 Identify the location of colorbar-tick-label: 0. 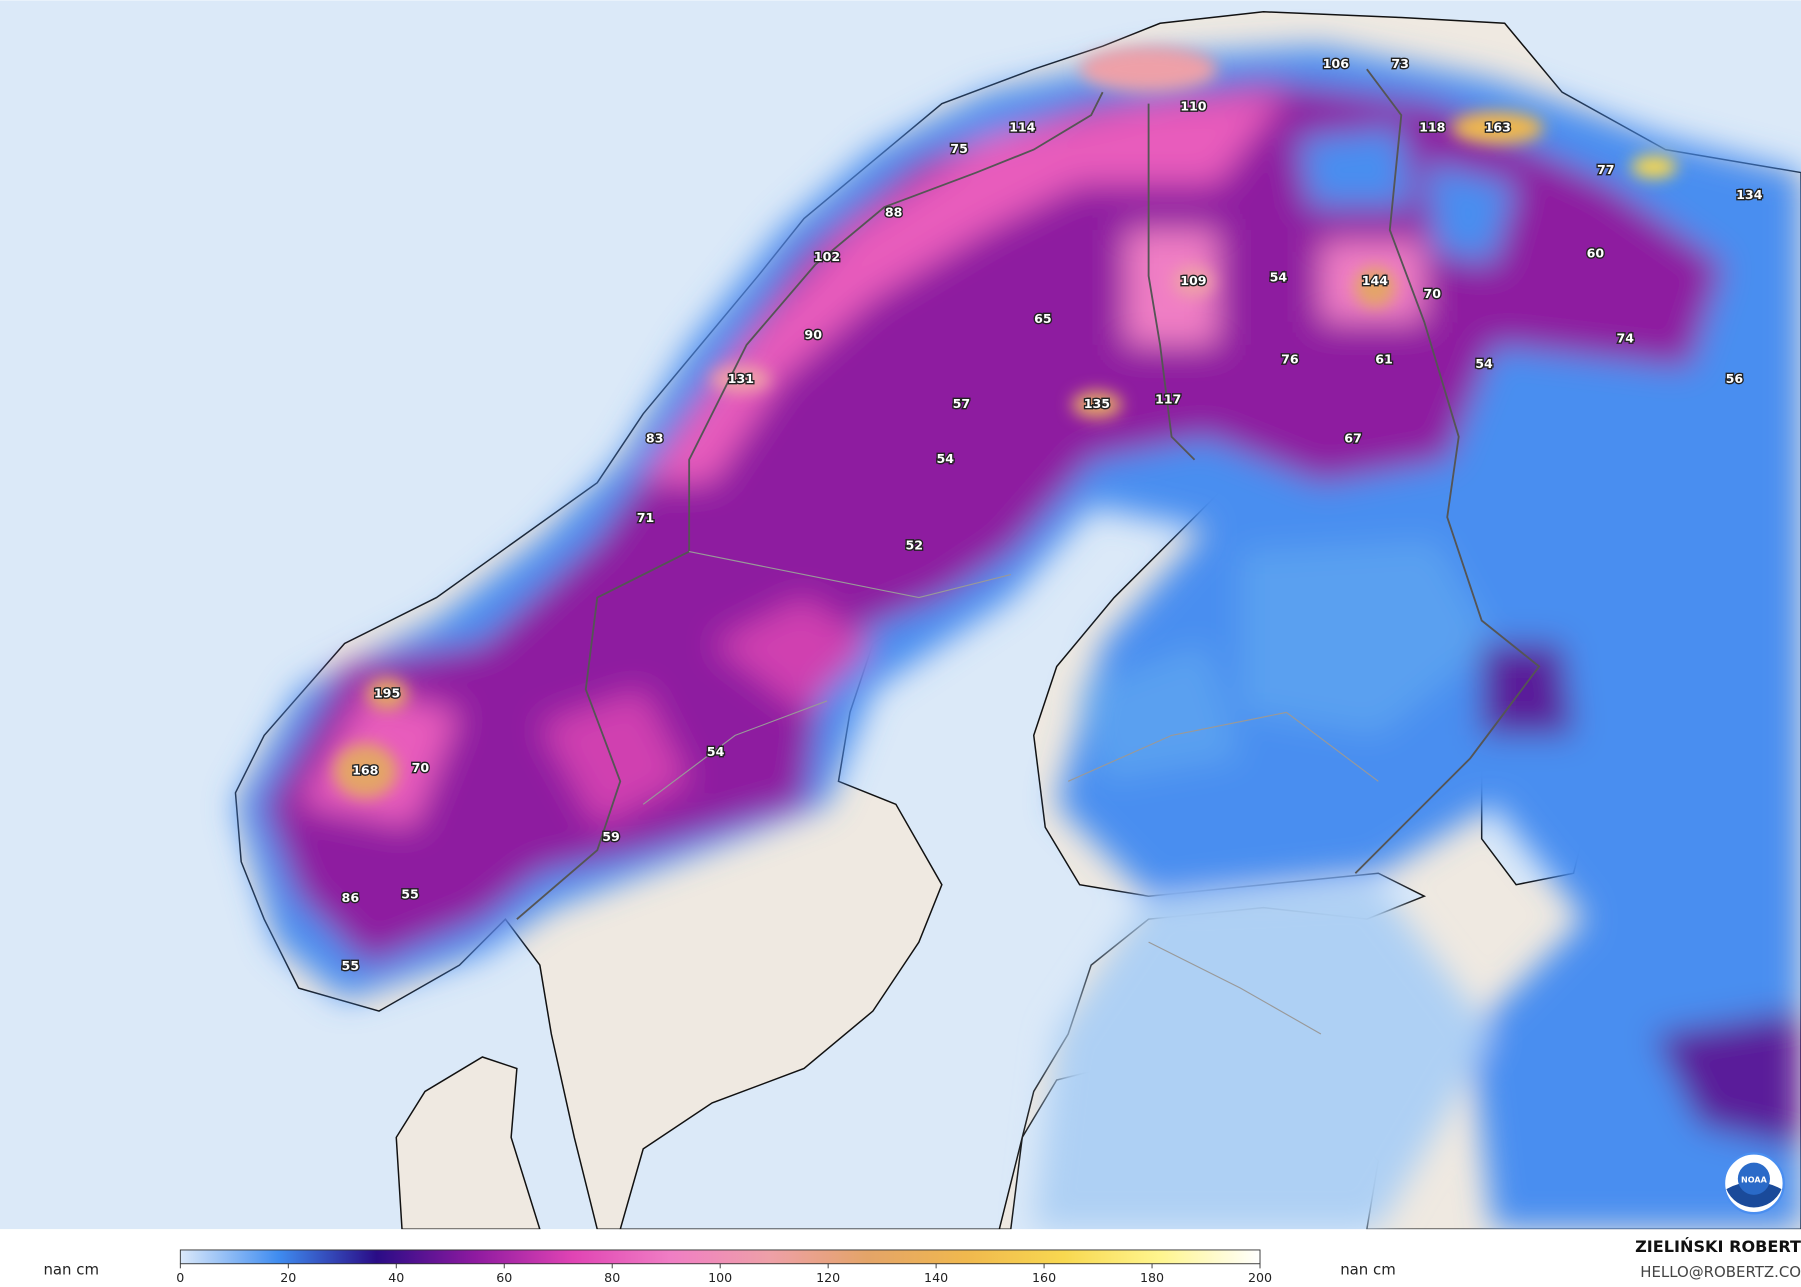
(180, 1277).